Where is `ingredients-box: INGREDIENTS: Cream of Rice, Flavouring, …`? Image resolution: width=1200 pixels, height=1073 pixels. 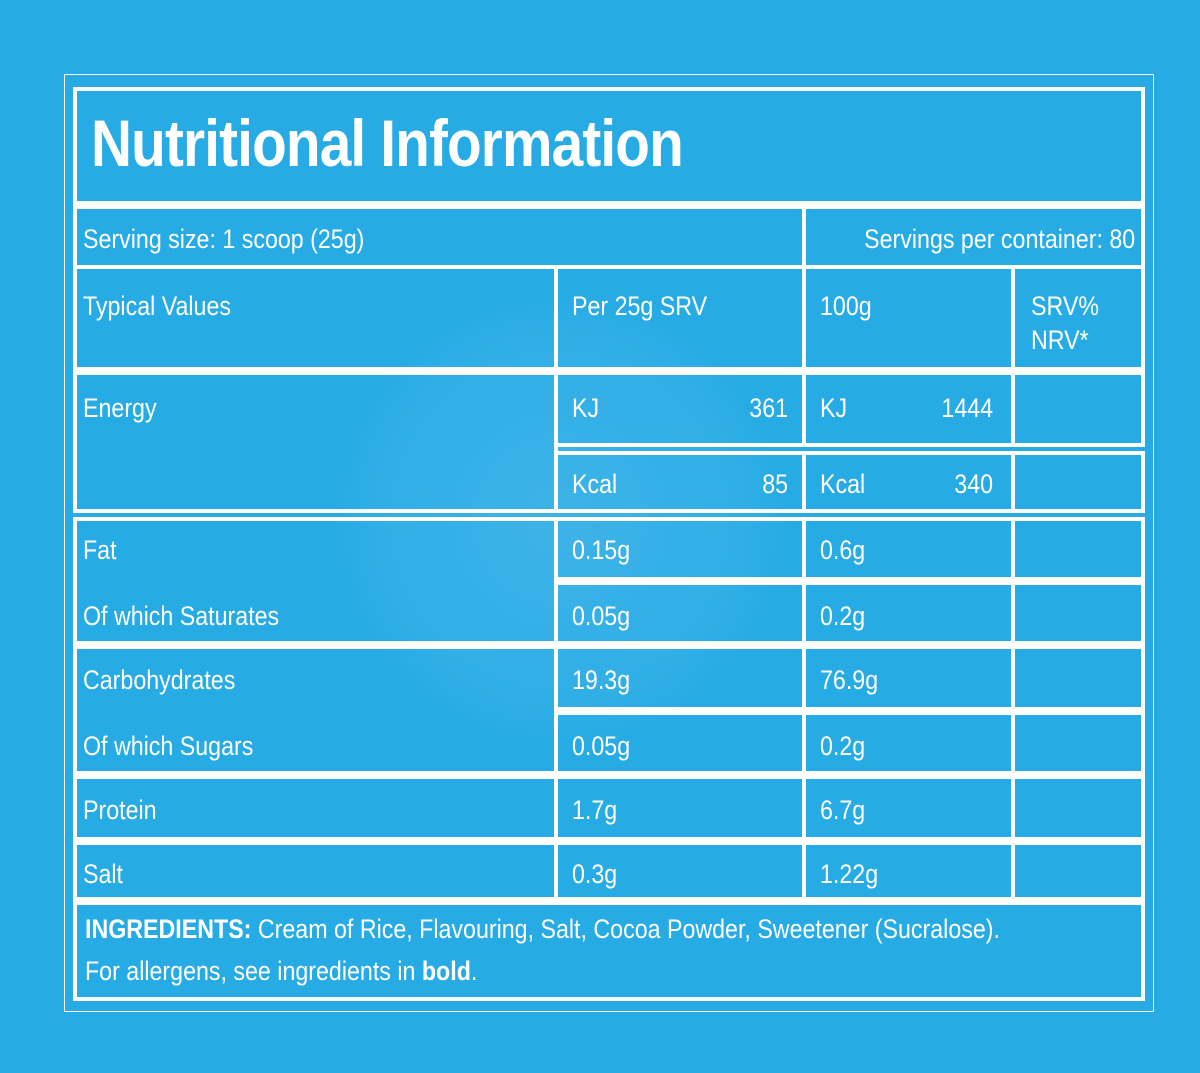
ingredients-box: INGREDIENTS: Cream of Rice, Flavouring, … is located at coordinates (609, 951).